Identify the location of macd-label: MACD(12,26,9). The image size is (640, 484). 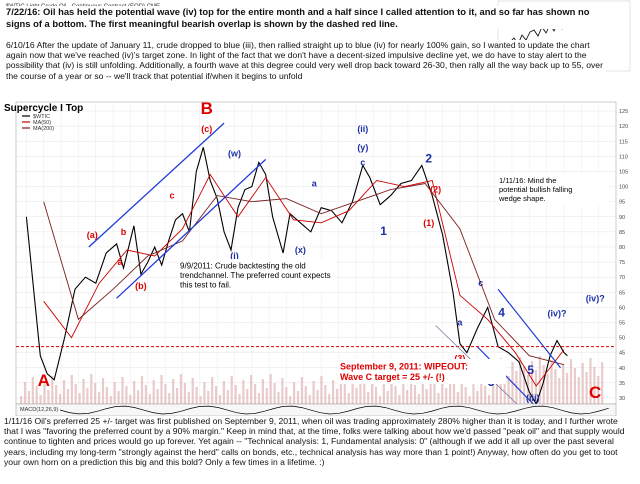
(39, 410).